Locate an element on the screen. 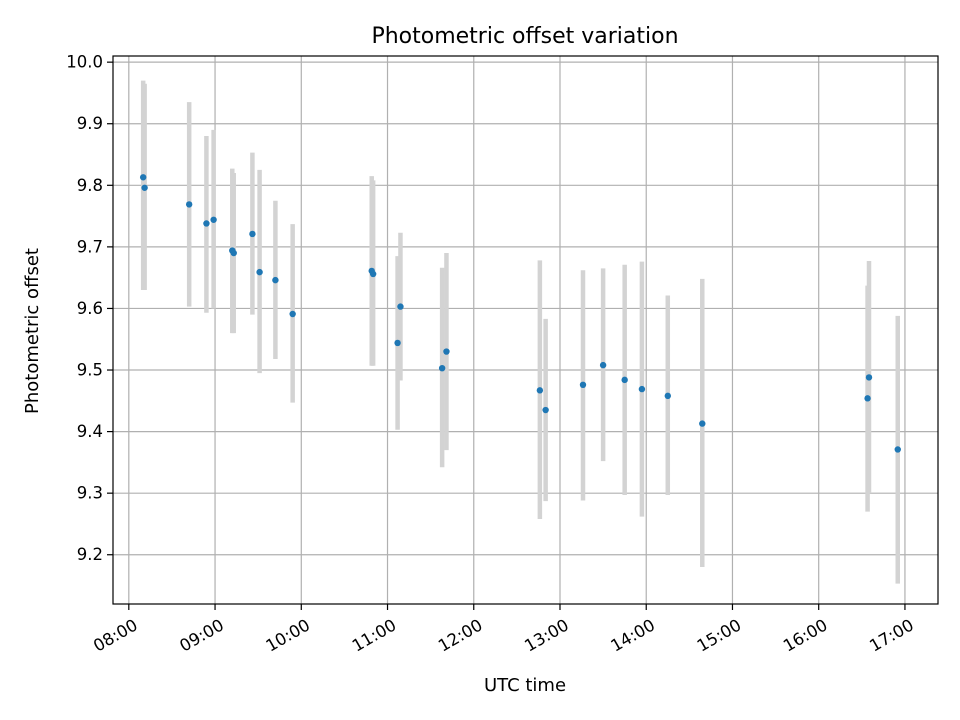  x-axis-label: UTC time is located at coordinates (525, 685).